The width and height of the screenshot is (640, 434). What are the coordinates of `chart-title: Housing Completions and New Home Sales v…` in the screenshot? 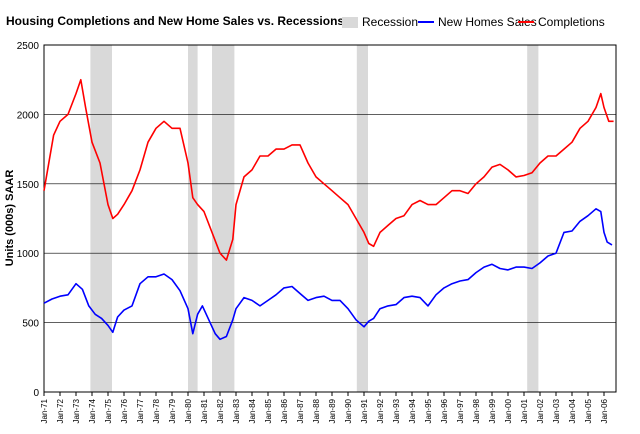 It's located at (175, 21).